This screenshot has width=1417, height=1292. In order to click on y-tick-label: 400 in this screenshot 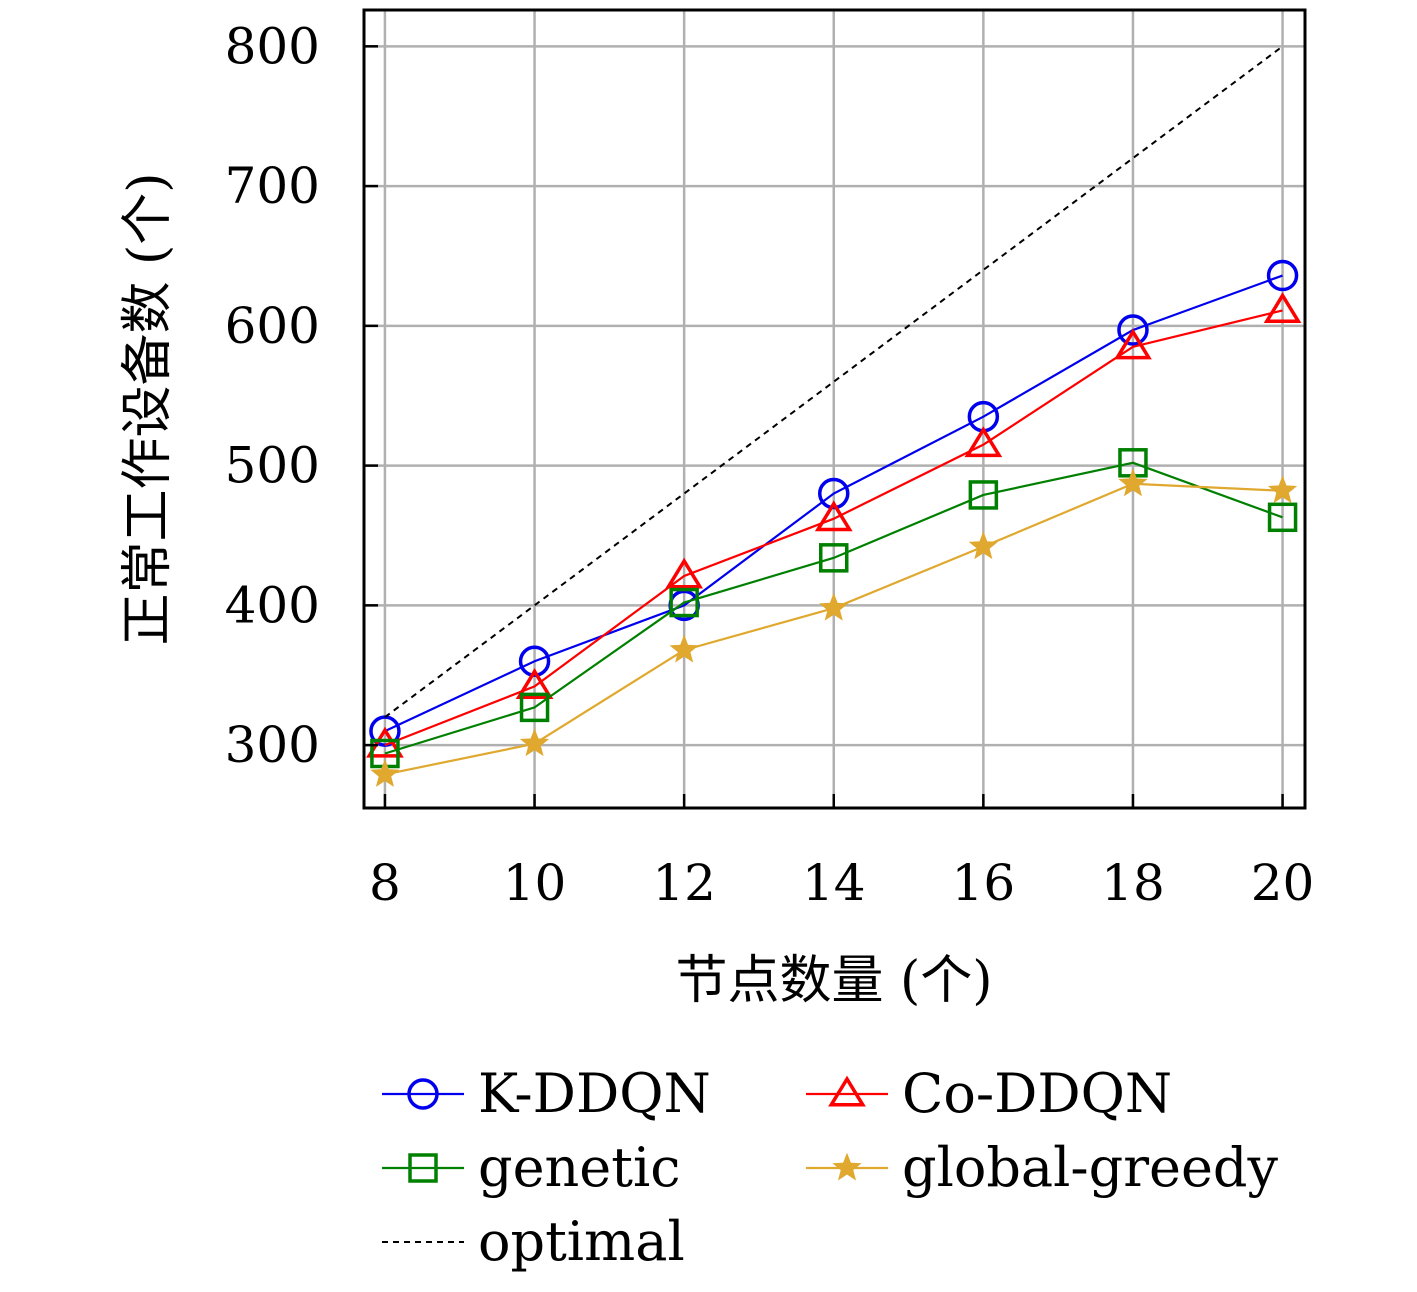, I will do `click(272, 605)`.